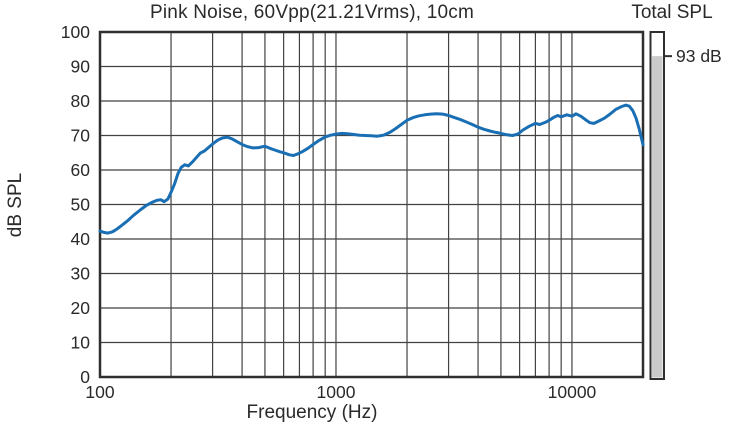 This screenshot has width=740, height=433. Describe the element at coordinates (81, 274) in the screenshot. I see `y-tick-label-30: 30` at that location.